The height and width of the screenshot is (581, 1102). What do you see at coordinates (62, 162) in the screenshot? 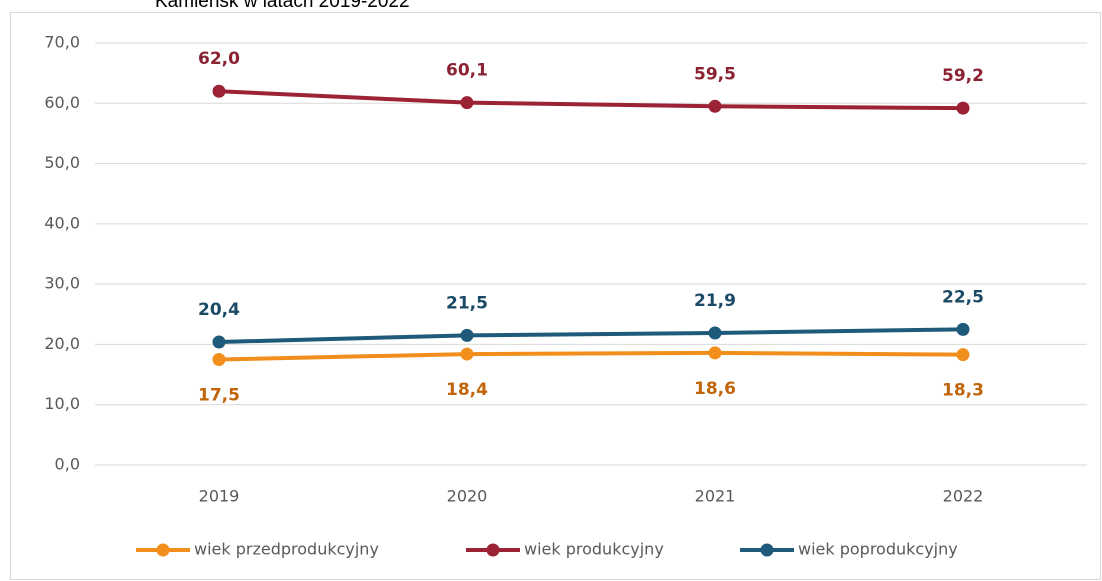
I see `y-tick-label: 50,0` at bounding box center [62, 162].